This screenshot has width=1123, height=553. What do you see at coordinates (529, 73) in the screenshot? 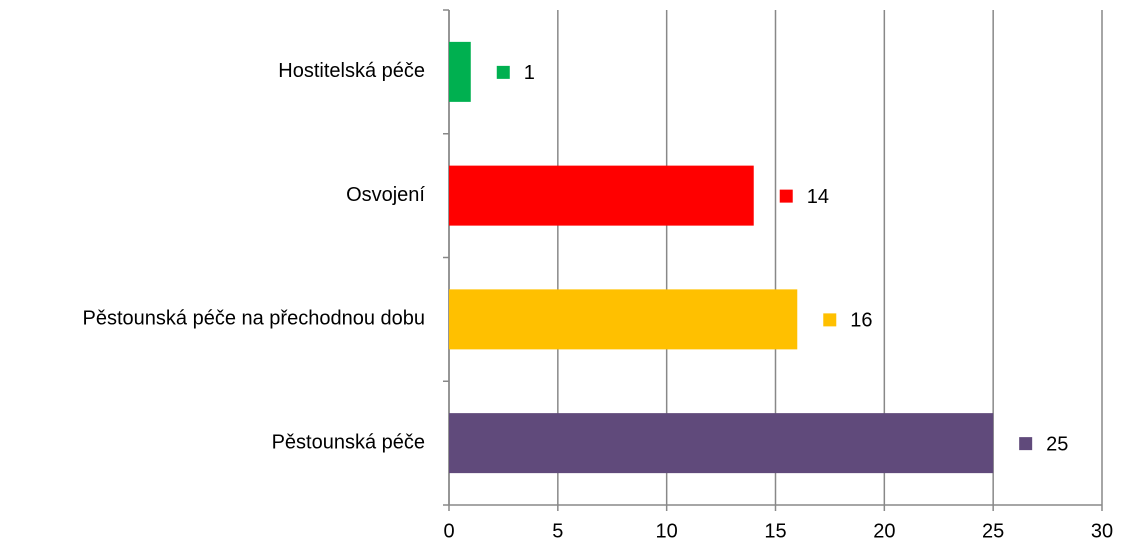
I see `data-label: 1` at bounding box center [529, 73].